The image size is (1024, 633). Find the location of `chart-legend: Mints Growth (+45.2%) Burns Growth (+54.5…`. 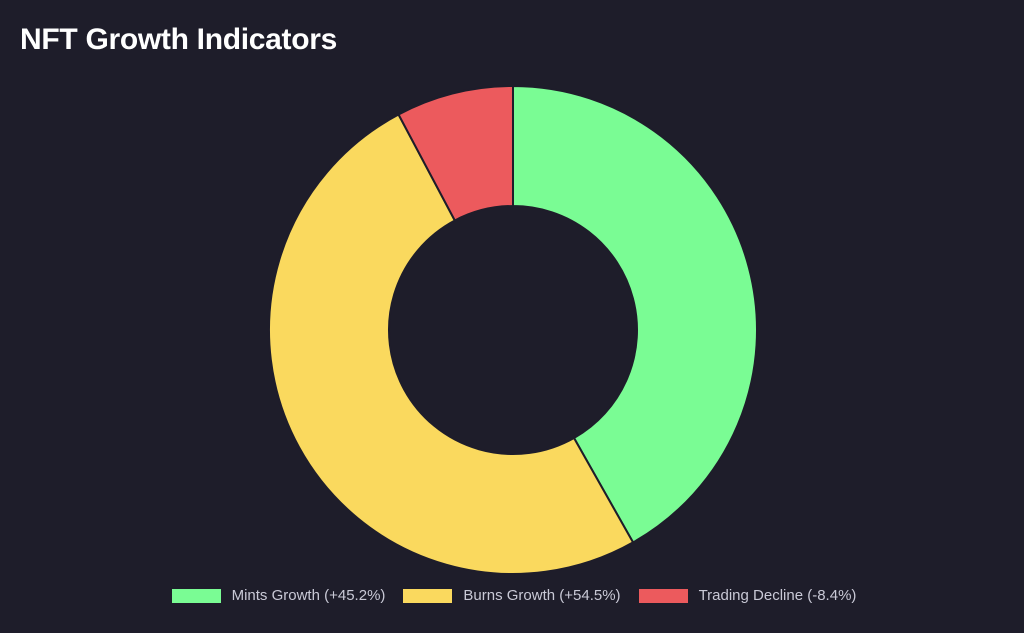

chart-legend: Mints Growth (+45.2%) Burns Growth (+54.5… is located at coordinates (512, 595).